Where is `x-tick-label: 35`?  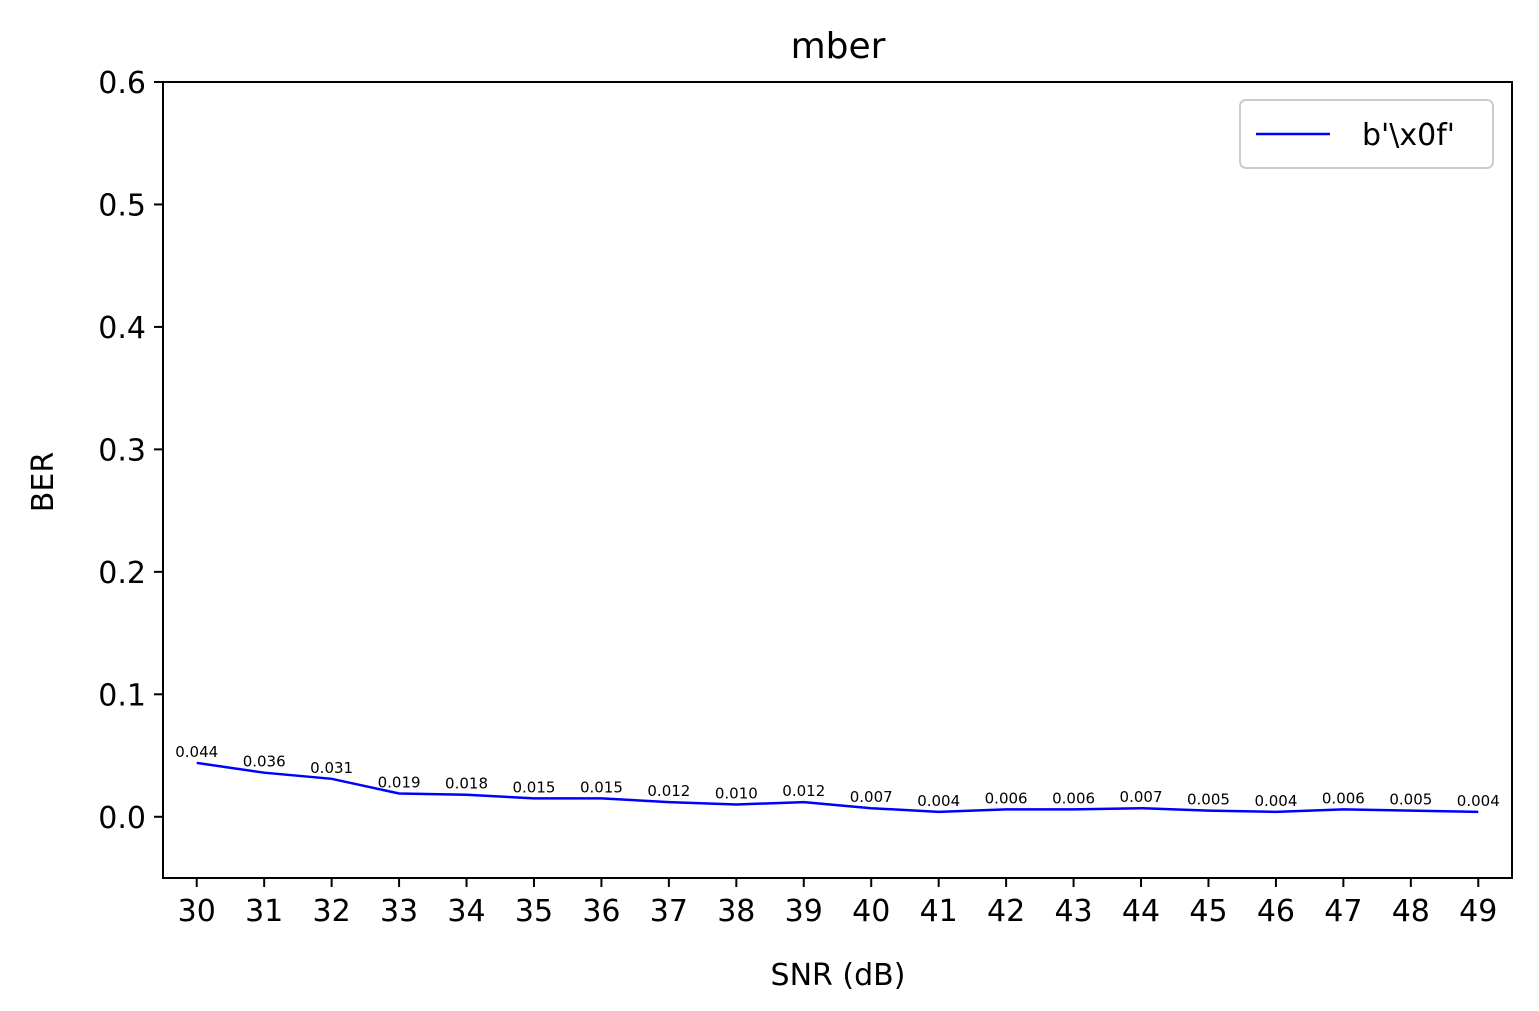
x-tick-label: 35 is located at coordinates (534, 911).